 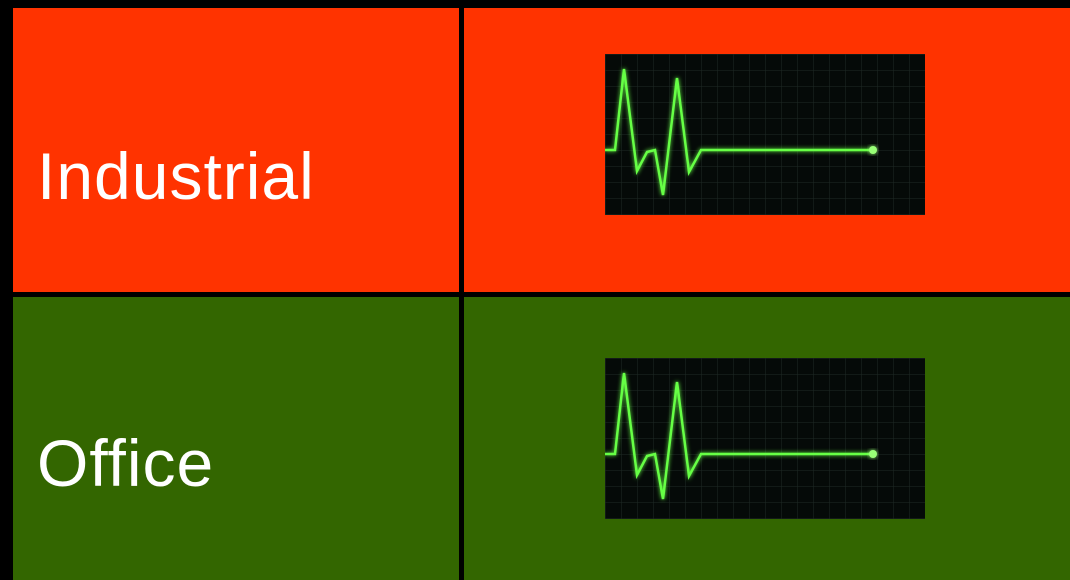 What do you see at coordinates (176, 176) in the screenshot?
I see `row-label-industrial: Industrial` at bounding box center [176, 176].